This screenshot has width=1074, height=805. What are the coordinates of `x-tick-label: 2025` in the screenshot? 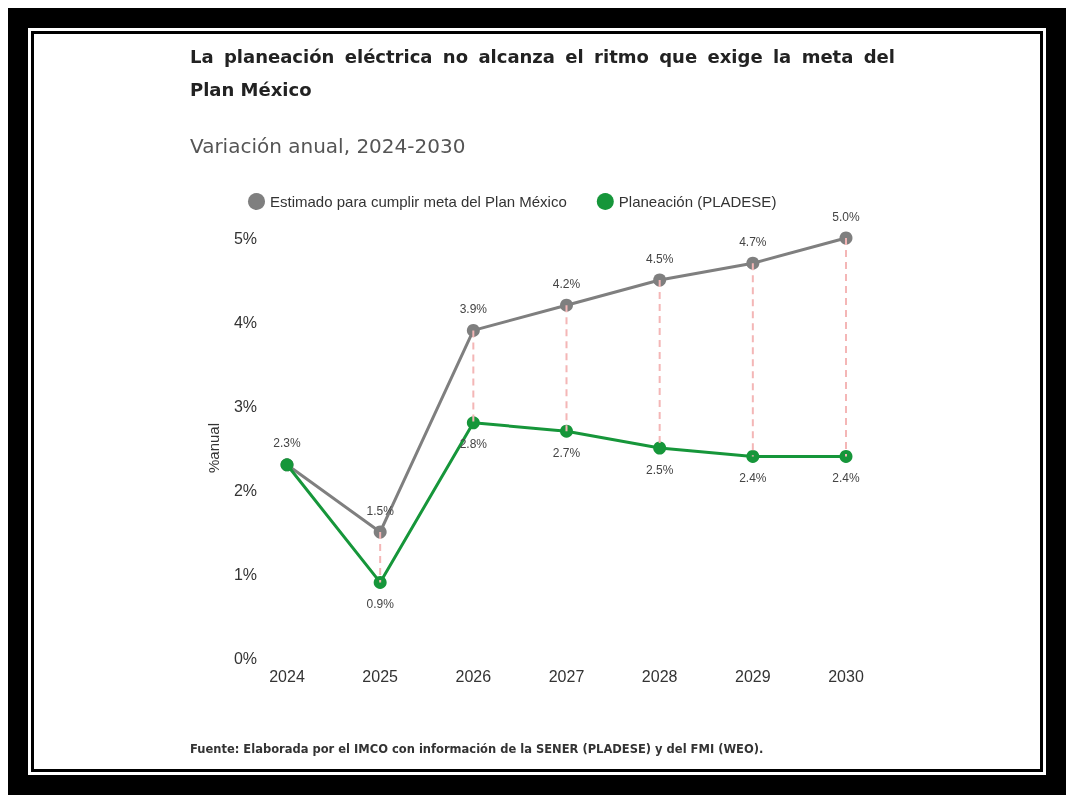 It's located at (380, 676).